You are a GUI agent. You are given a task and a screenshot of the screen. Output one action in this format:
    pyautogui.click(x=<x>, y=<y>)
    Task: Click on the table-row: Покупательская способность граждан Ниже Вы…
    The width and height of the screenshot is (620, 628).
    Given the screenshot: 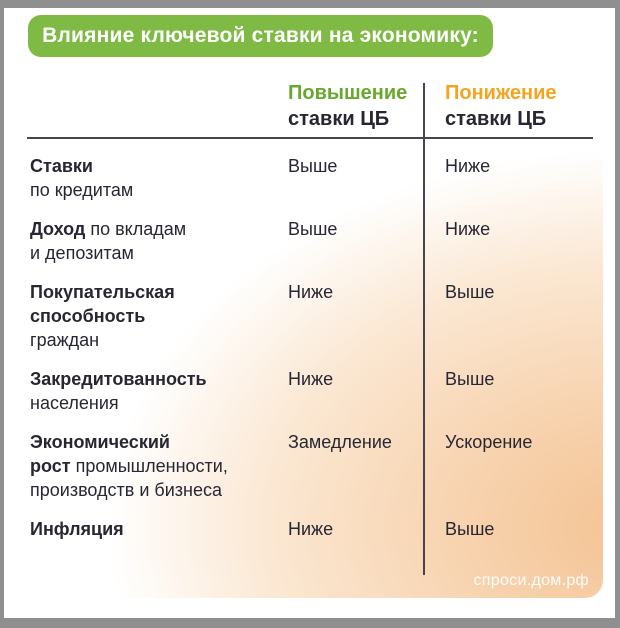 What is the action you would take?
    pyautogui.click(x=311, y=316)
    